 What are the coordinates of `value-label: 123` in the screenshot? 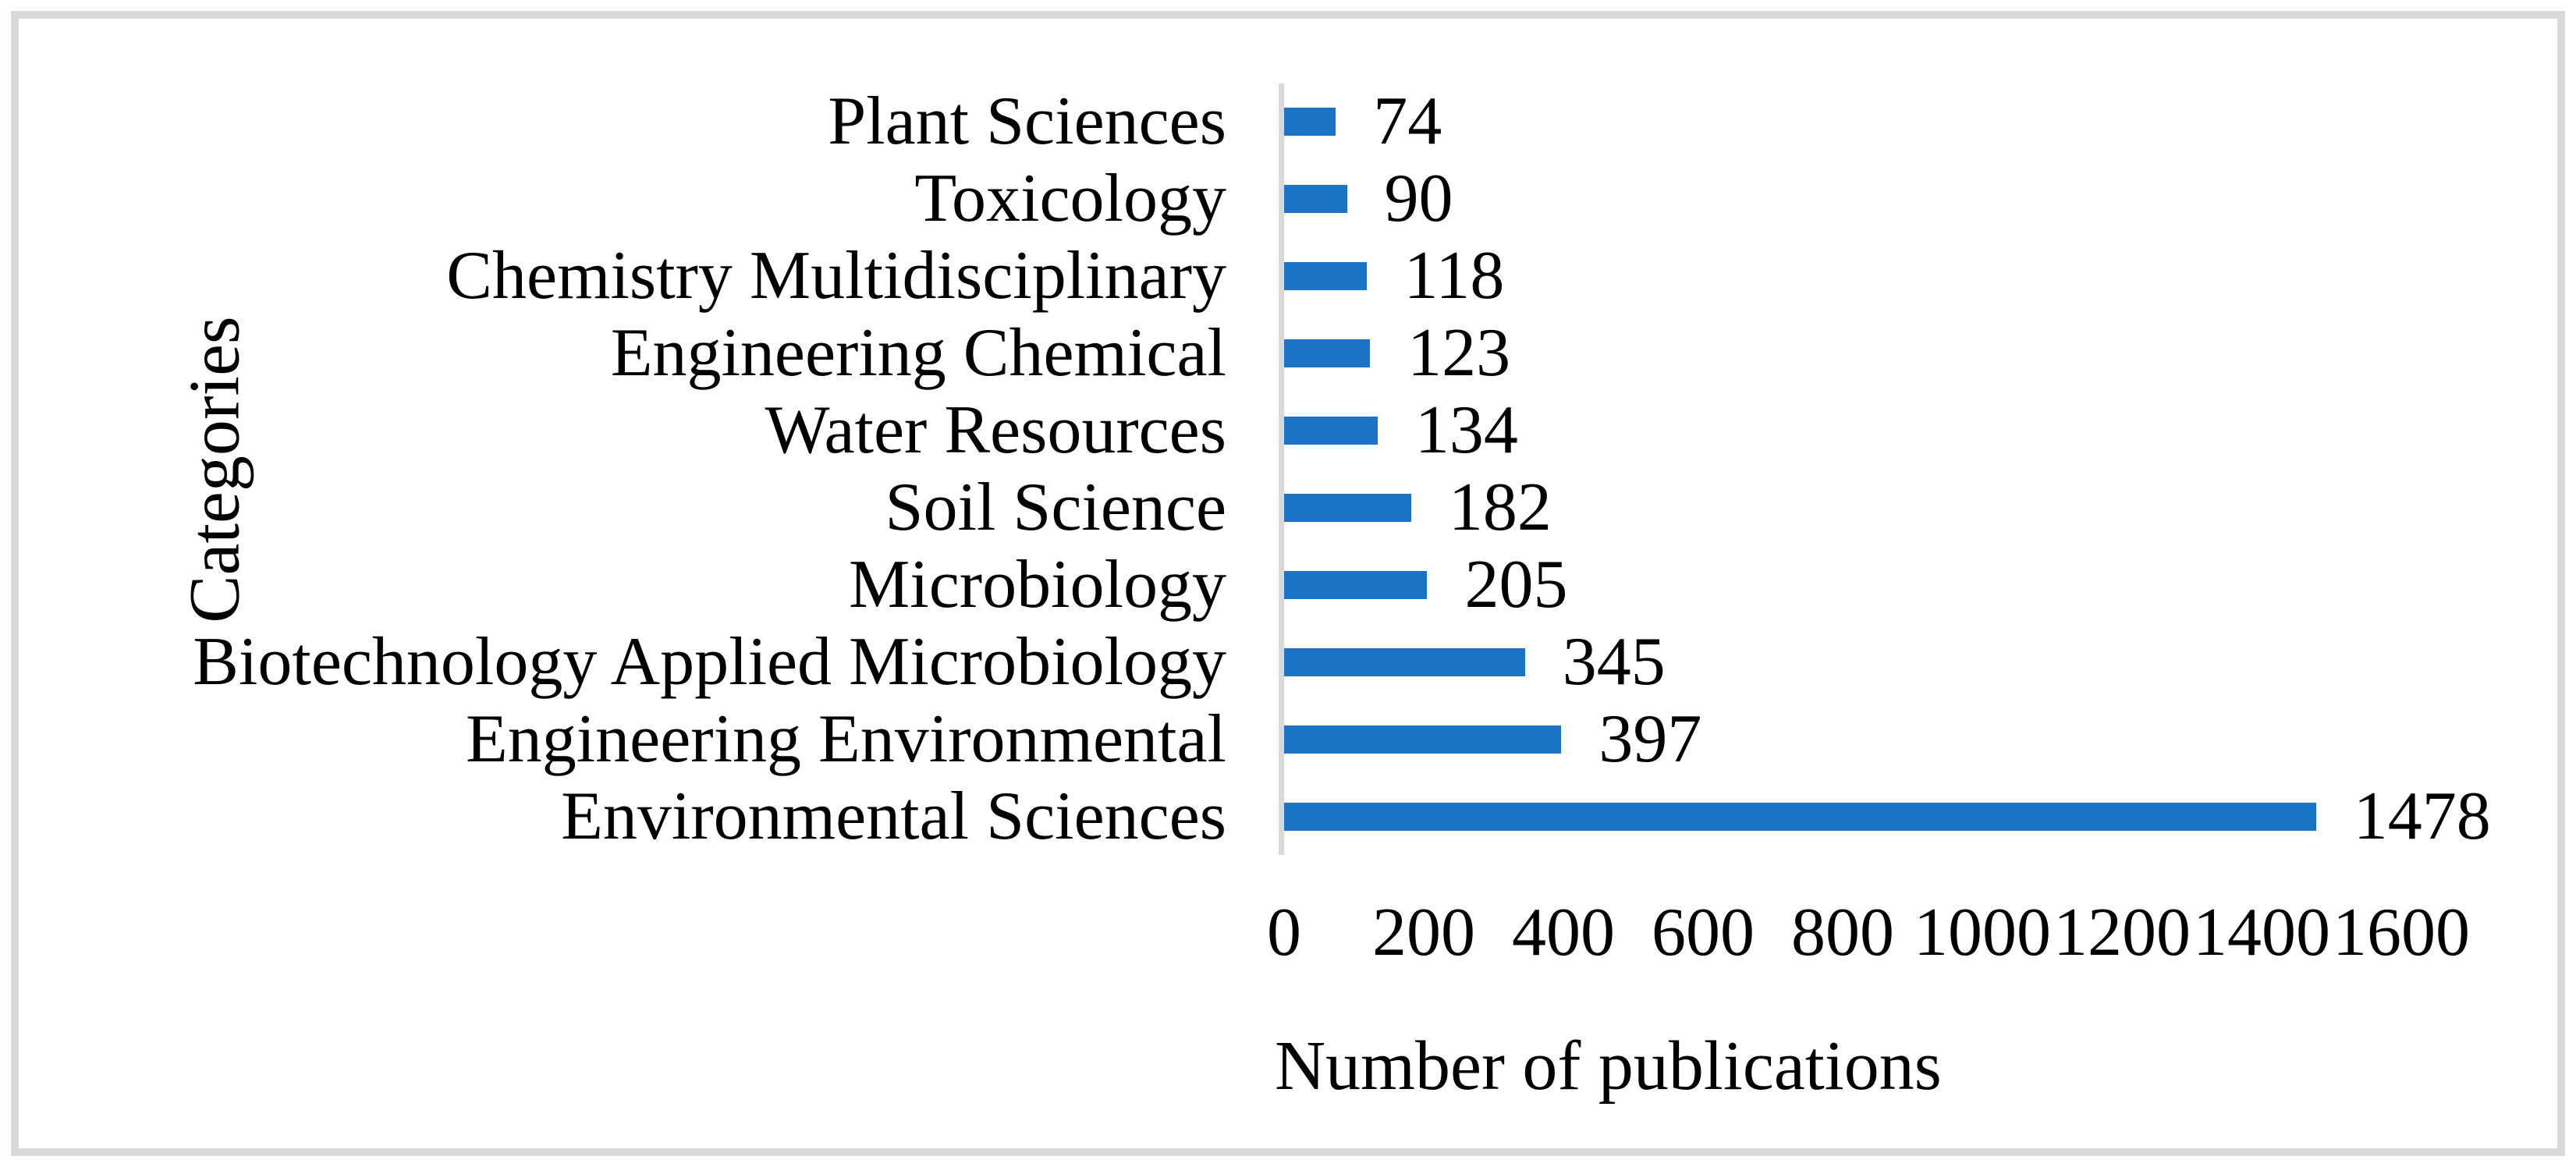 It's located at (1459, 353).